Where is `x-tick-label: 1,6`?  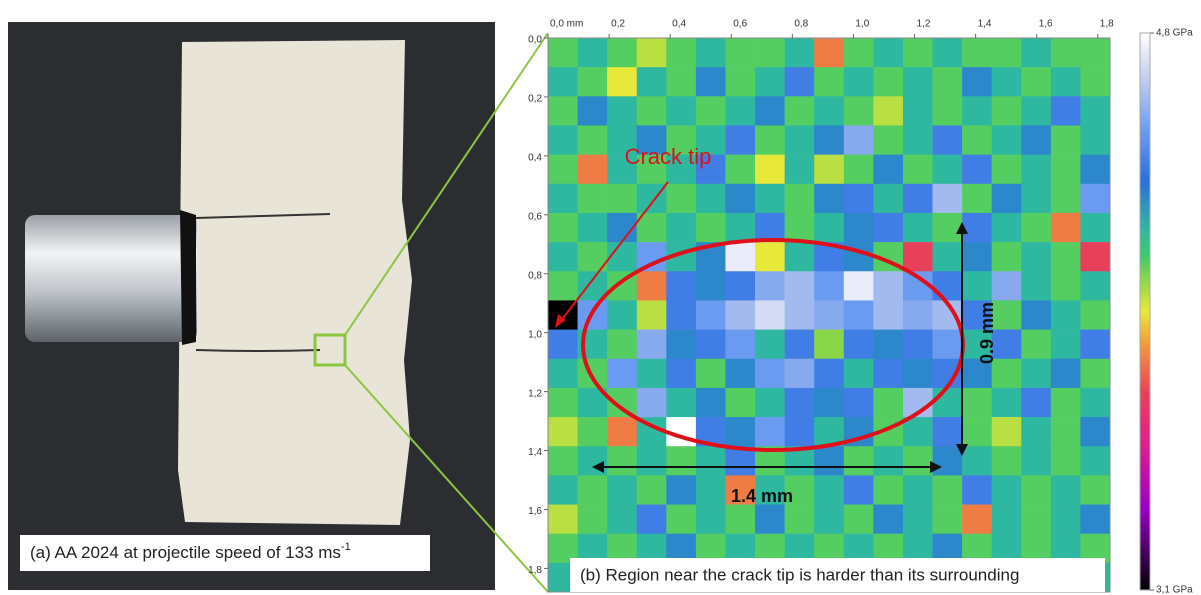 x-tick-label: 1,6 is located at coordinates (1046, 24).